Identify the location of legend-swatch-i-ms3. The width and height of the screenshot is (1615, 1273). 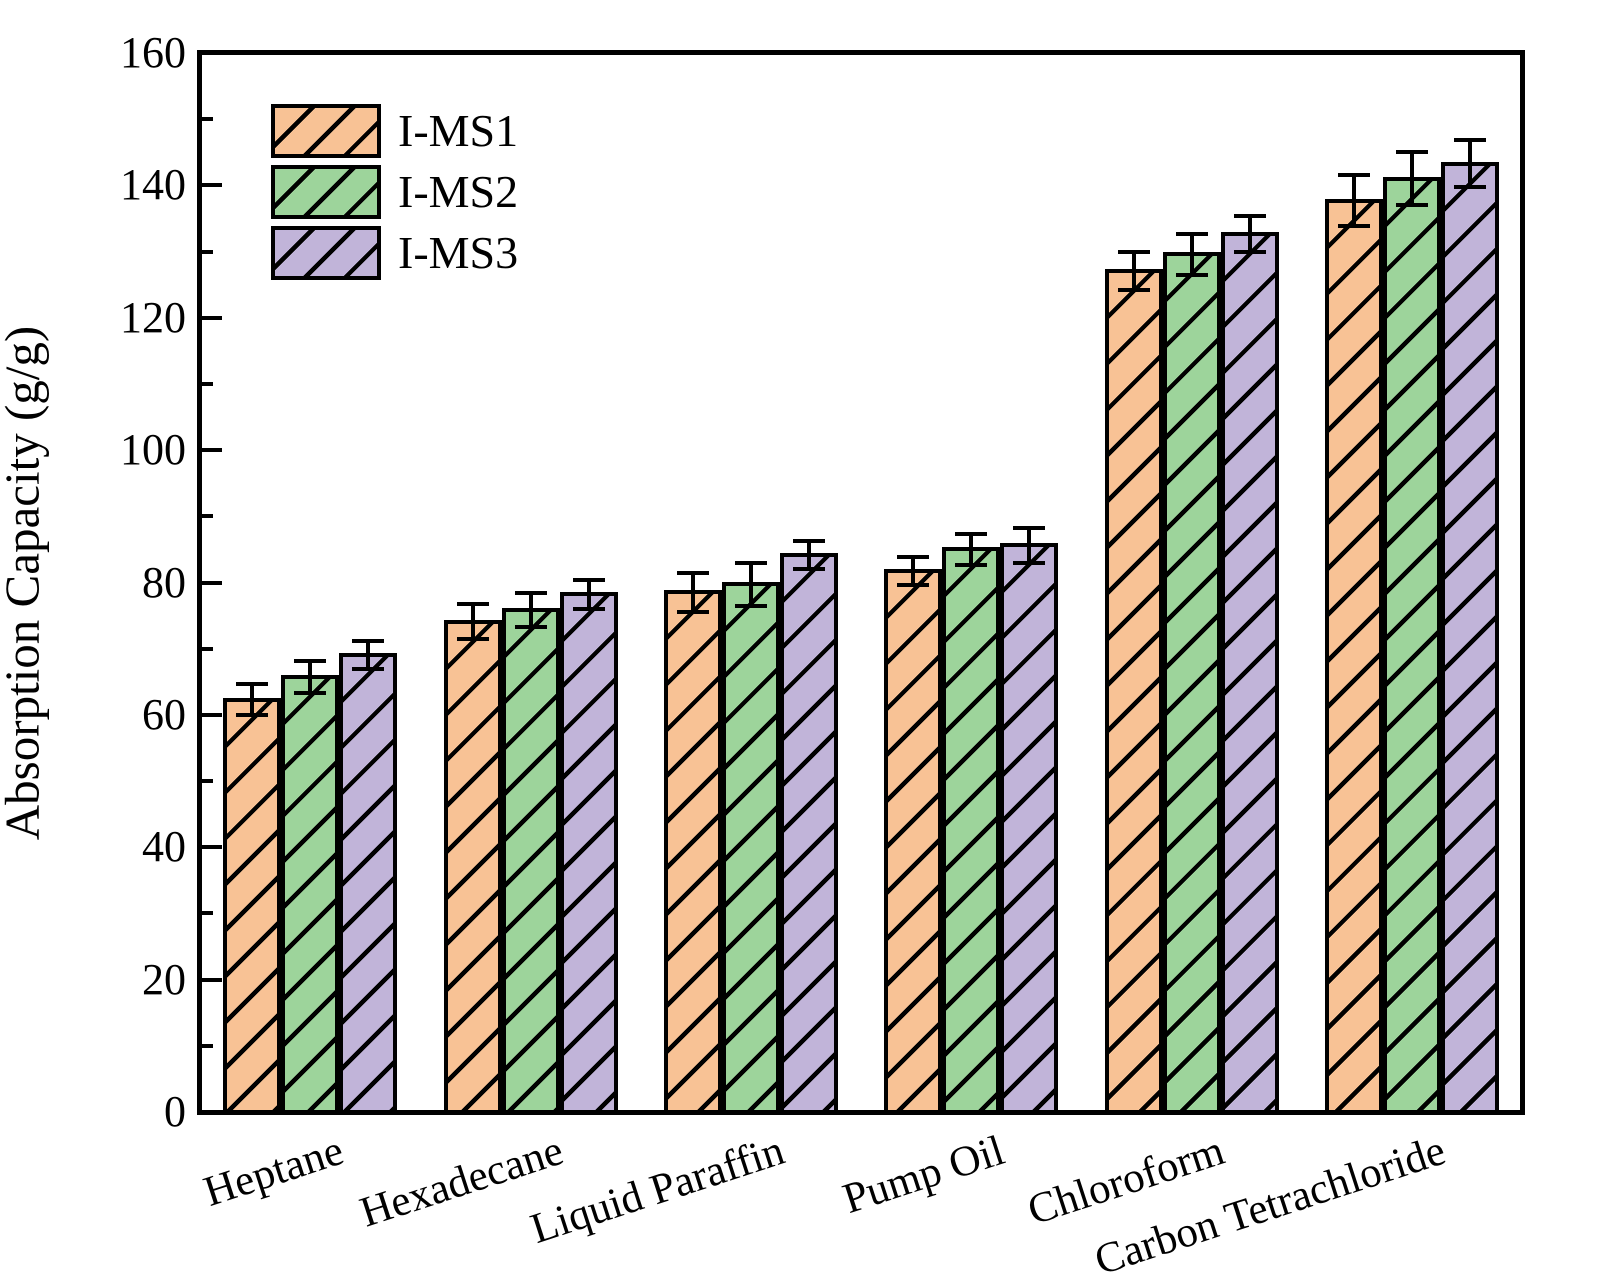
(326, 253).